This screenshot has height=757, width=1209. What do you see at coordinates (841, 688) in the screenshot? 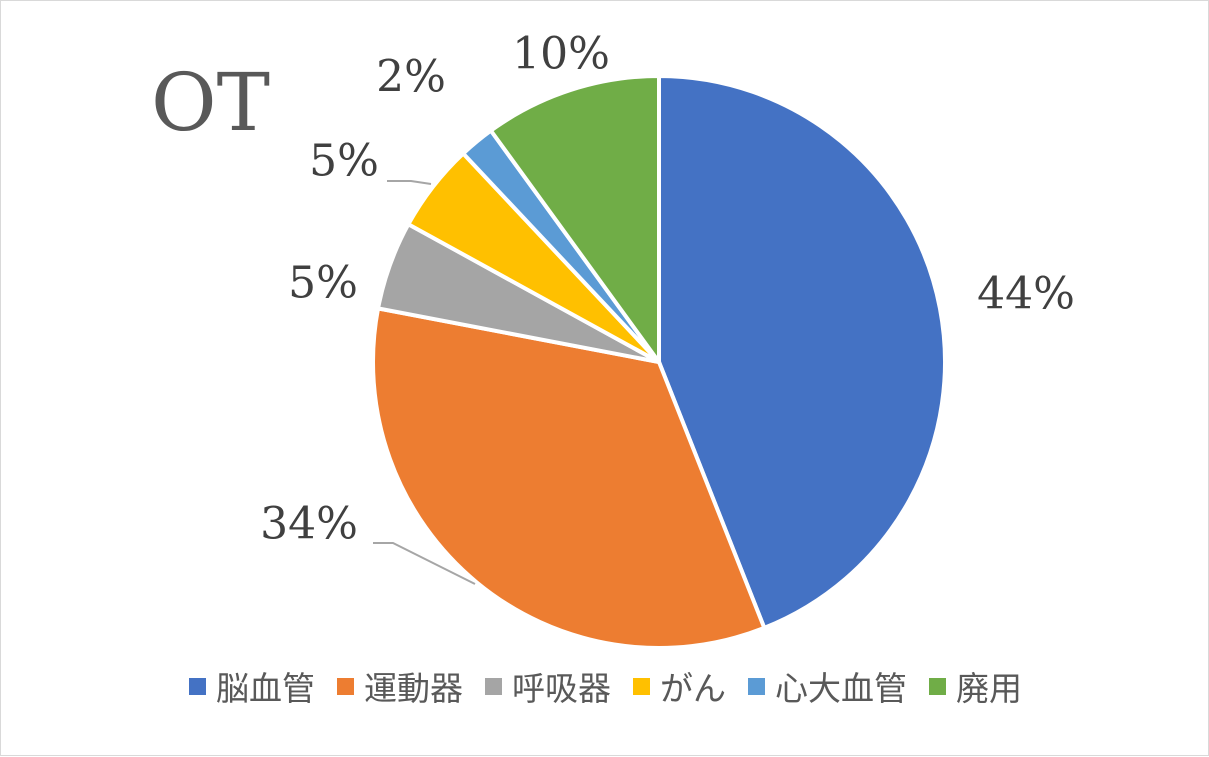
I see `legend-label-5: 心大血管` at bounding box center [841, 688].